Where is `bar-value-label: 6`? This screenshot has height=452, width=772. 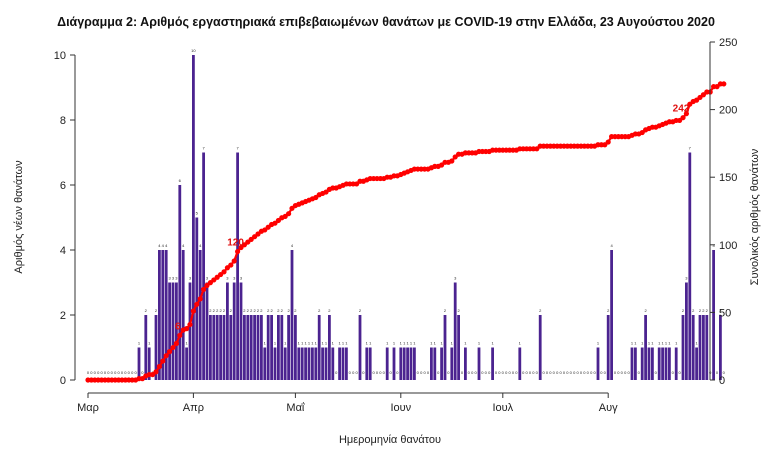
bar-value-label: 6 is located at coordinates (180, 180).